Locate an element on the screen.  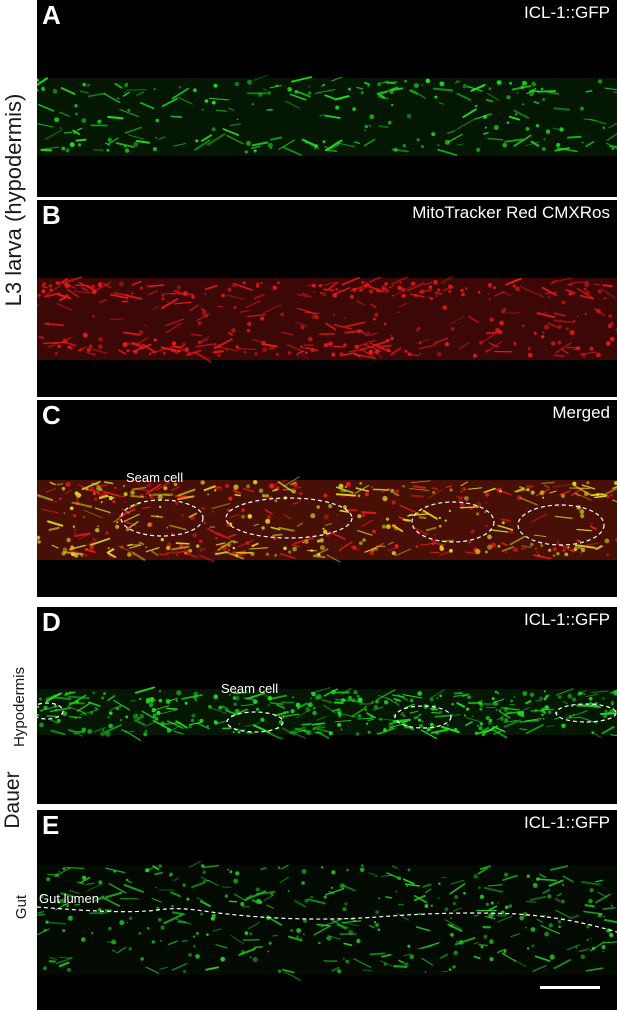
panel-letter: D is located at coordinates (51, 622).